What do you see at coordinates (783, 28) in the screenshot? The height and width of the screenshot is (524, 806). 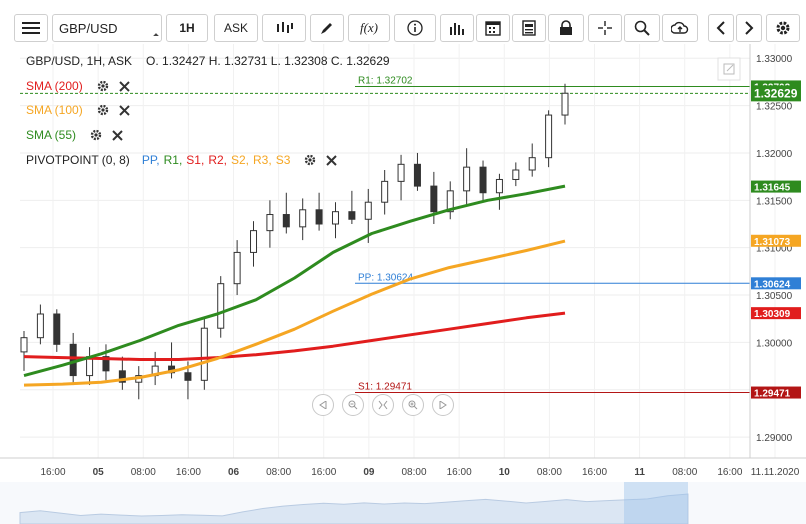 I see `settings-button` at bounding box center [783, 28].